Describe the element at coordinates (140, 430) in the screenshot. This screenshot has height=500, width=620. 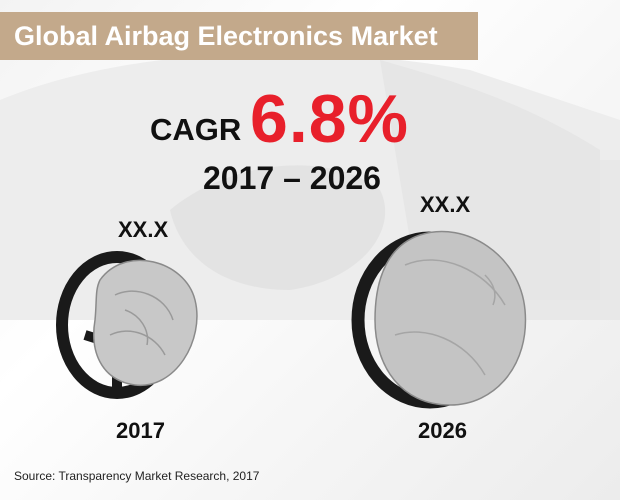
I see `category-label-2017: 2017` at that location.